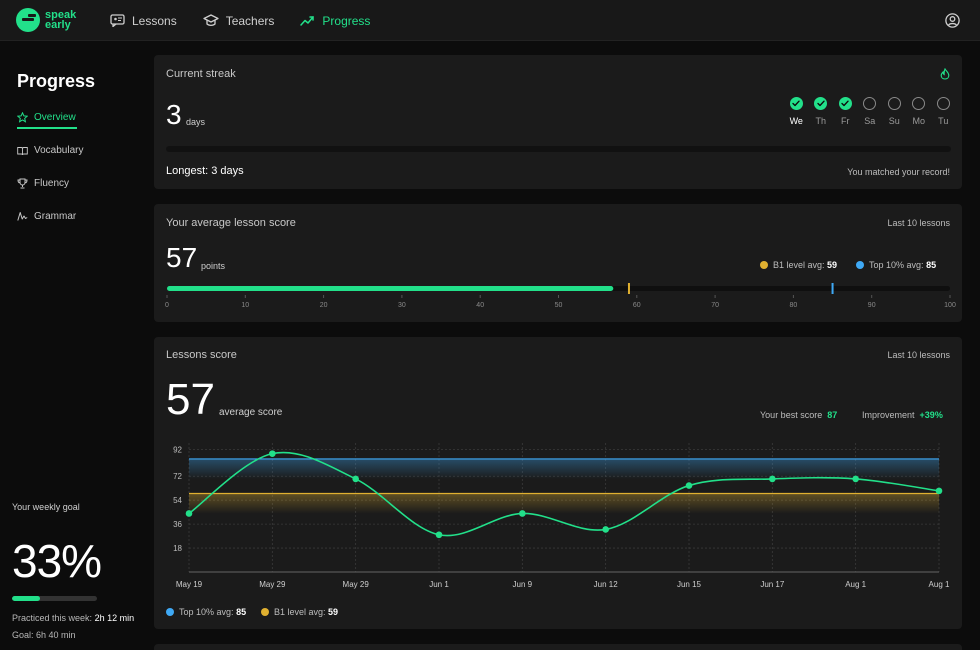 Image resolution: width=980 pixels, height=650 pixels. Describe the element at coordinates (57, 561) in the screenshot. I see `weekly-goal-percent: 33%` at that location.